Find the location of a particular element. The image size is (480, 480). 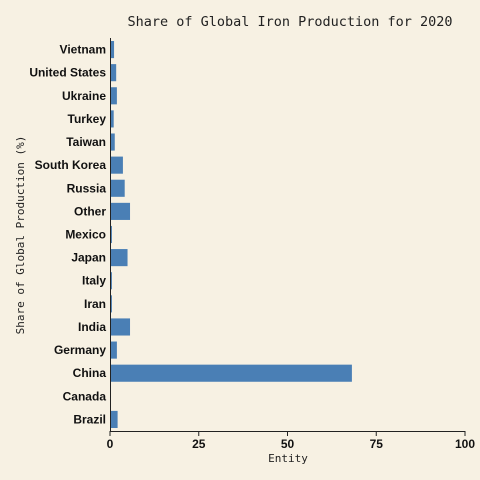

category-label-japan: Japan is located at coordinates (88, 258).